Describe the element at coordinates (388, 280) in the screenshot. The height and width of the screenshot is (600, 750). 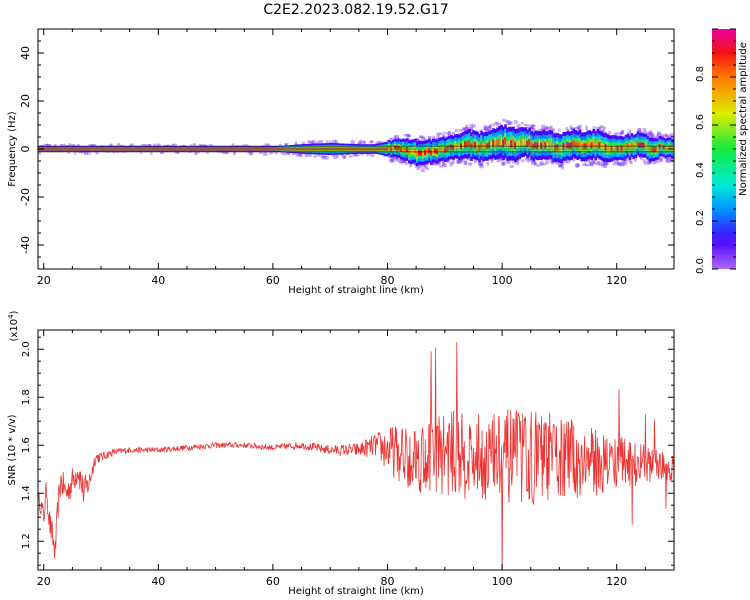
I see `x-tick-label: 80` at that location.